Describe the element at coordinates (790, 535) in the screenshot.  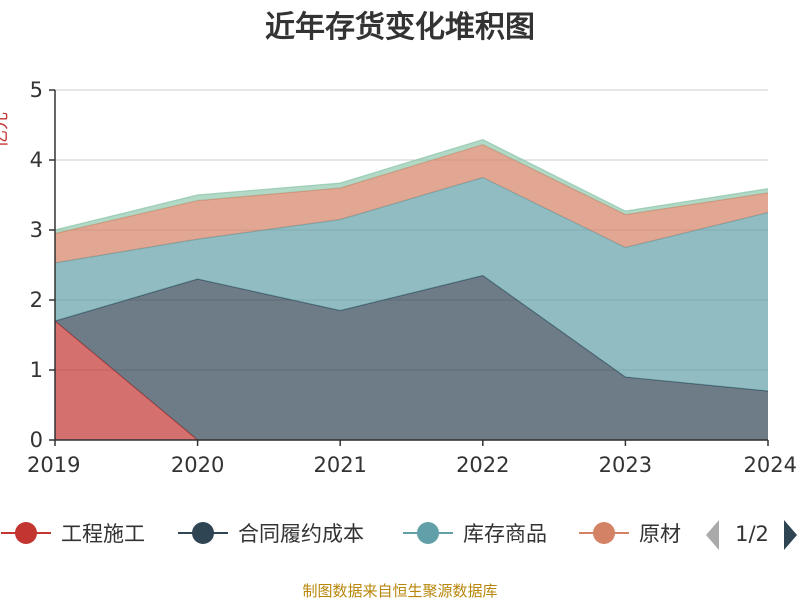
I see `legend-next-page-icon` at that location.